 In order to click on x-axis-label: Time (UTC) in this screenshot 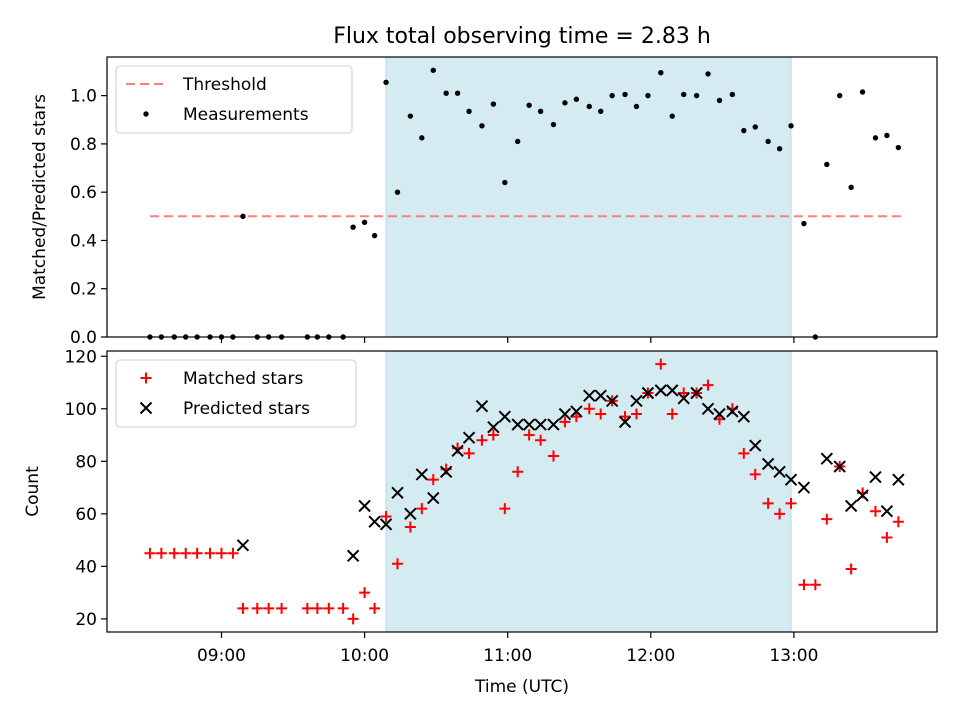, I will do `click(521, 687)`.